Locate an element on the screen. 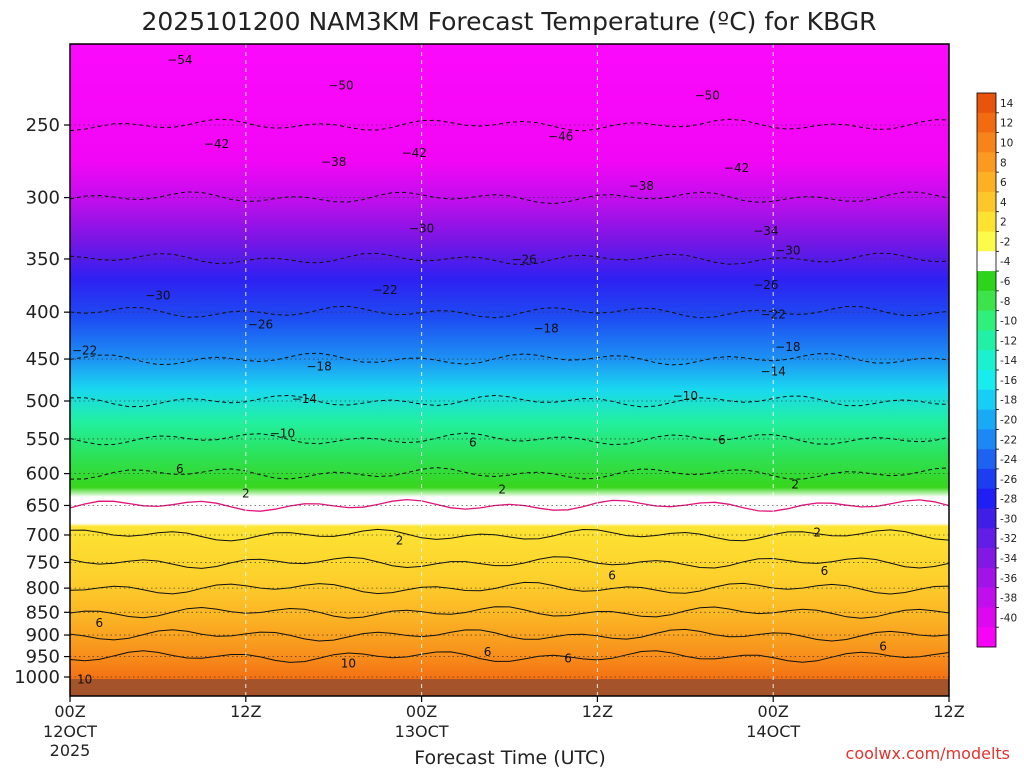 The width and height of the screenshot is (1024, 768). x-axis-label: Forecast Time (UTC) is located at coordinates (509, 757).